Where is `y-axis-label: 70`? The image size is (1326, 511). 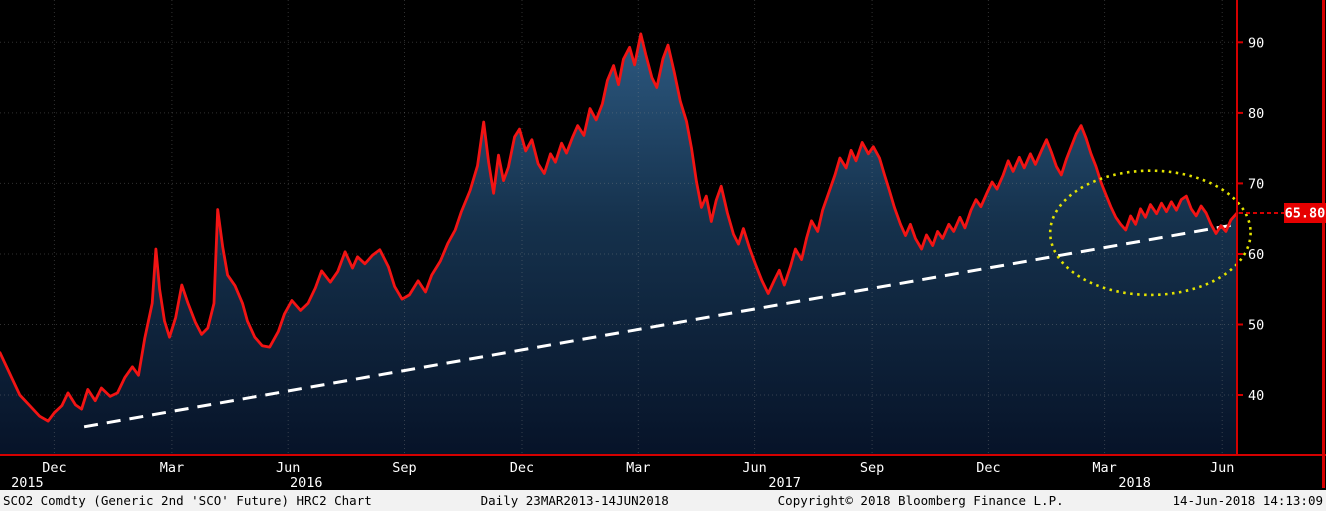
y-axis-label: 70 is located at coordinates (1256, 184).